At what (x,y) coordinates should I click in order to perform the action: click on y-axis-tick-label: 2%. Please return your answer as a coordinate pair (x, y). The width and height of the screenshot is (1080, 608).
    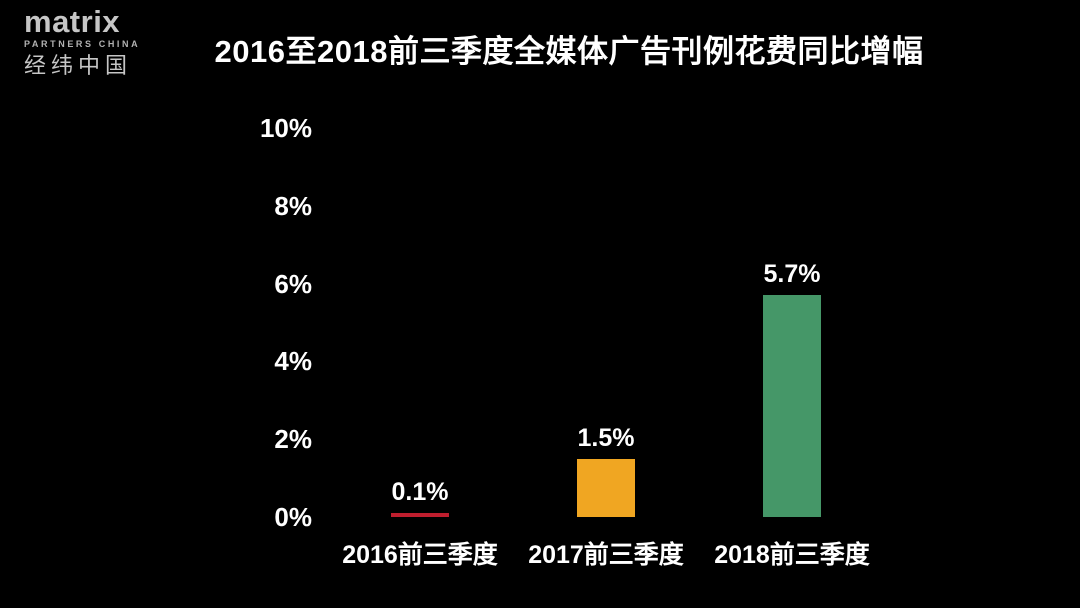
    Looking at the image, I should click on (293, 439).